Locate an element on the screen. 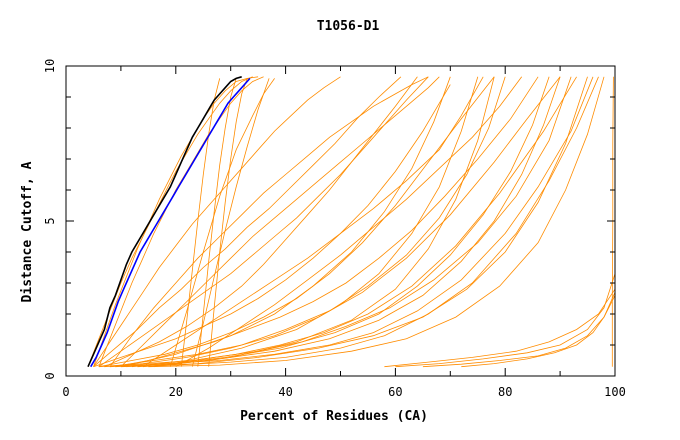 This screenshot has width=680, height=440. y-tick-label-5: 5 is located at coordinates (50, 220).